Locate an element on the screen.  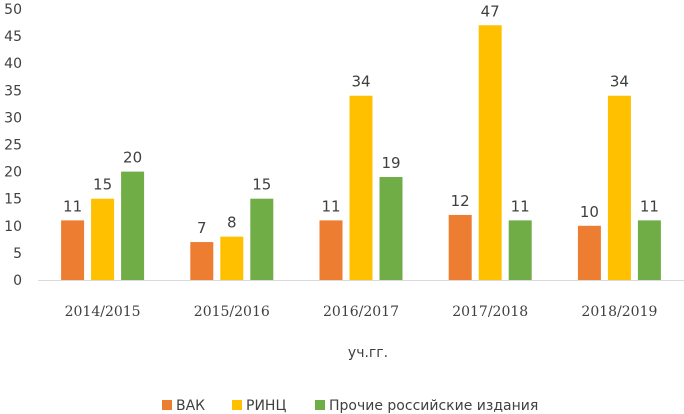
y-tick-label: 15 is located at coordinates (13, 200).